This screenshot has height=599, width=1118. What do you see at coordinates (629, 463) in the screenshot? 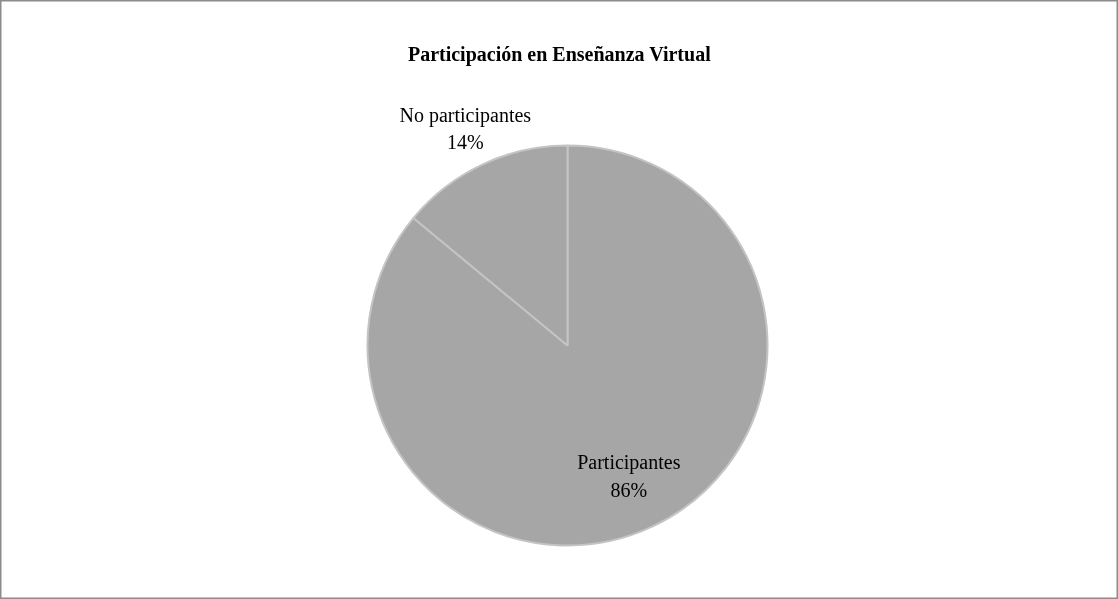
I see `slice-label: Participantes` at bounding box center [629, 463].